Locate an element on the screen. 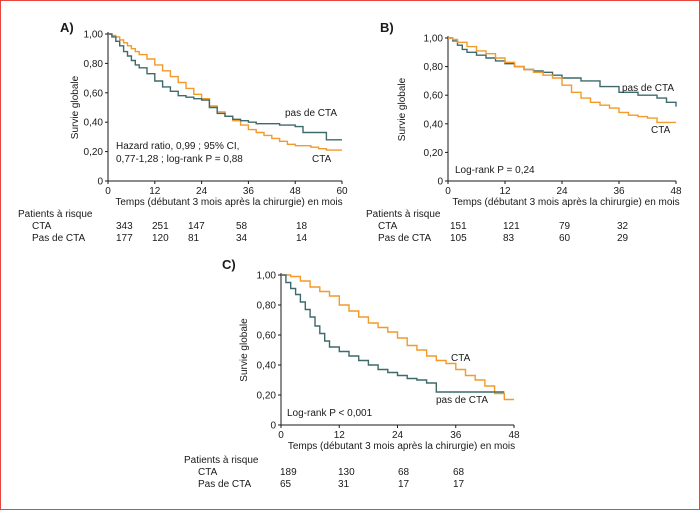 This screenshot has height=510, width=700. y-tick-label-b-0: 0 is located at coordinates (440, 182).